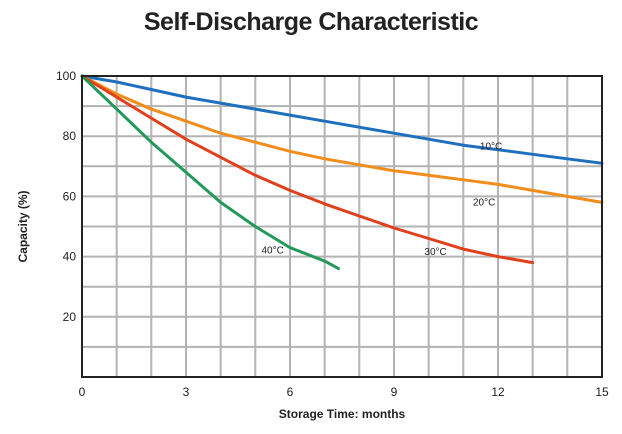  I want to click on y-tick-label: 40, so click(70, 257).